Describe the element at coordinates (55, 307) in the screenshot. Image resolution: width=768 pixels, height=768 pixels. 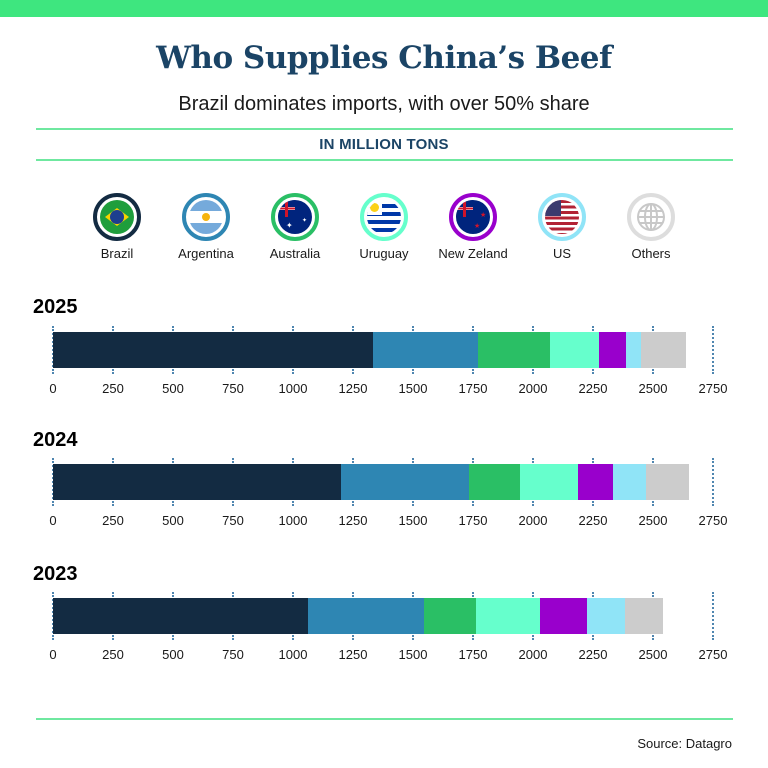
I see `year-label-2025: 2025` at that location.